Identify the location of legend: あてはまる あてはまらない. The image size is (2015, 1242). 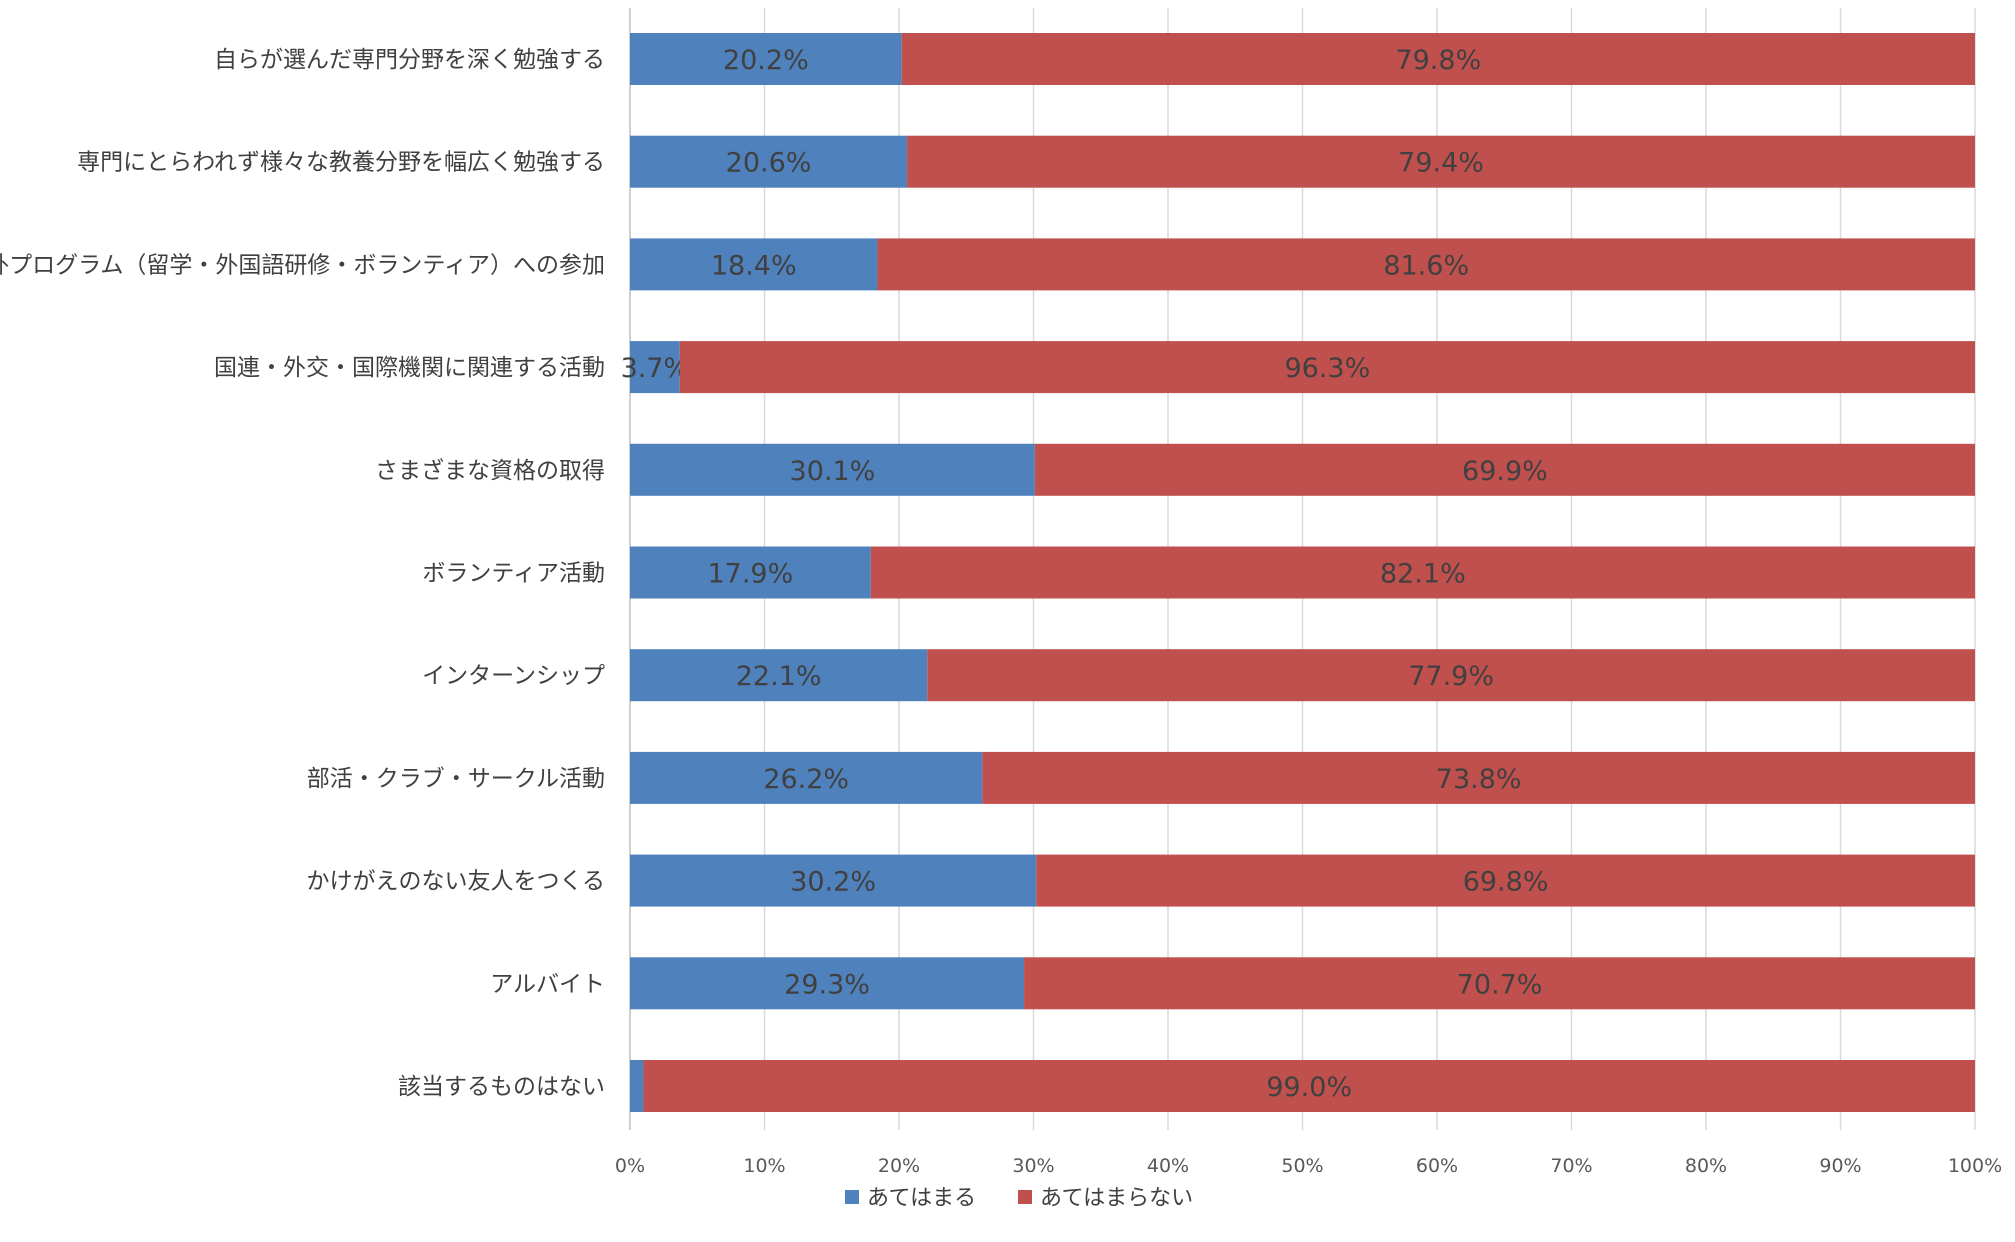
(1019, 1198).